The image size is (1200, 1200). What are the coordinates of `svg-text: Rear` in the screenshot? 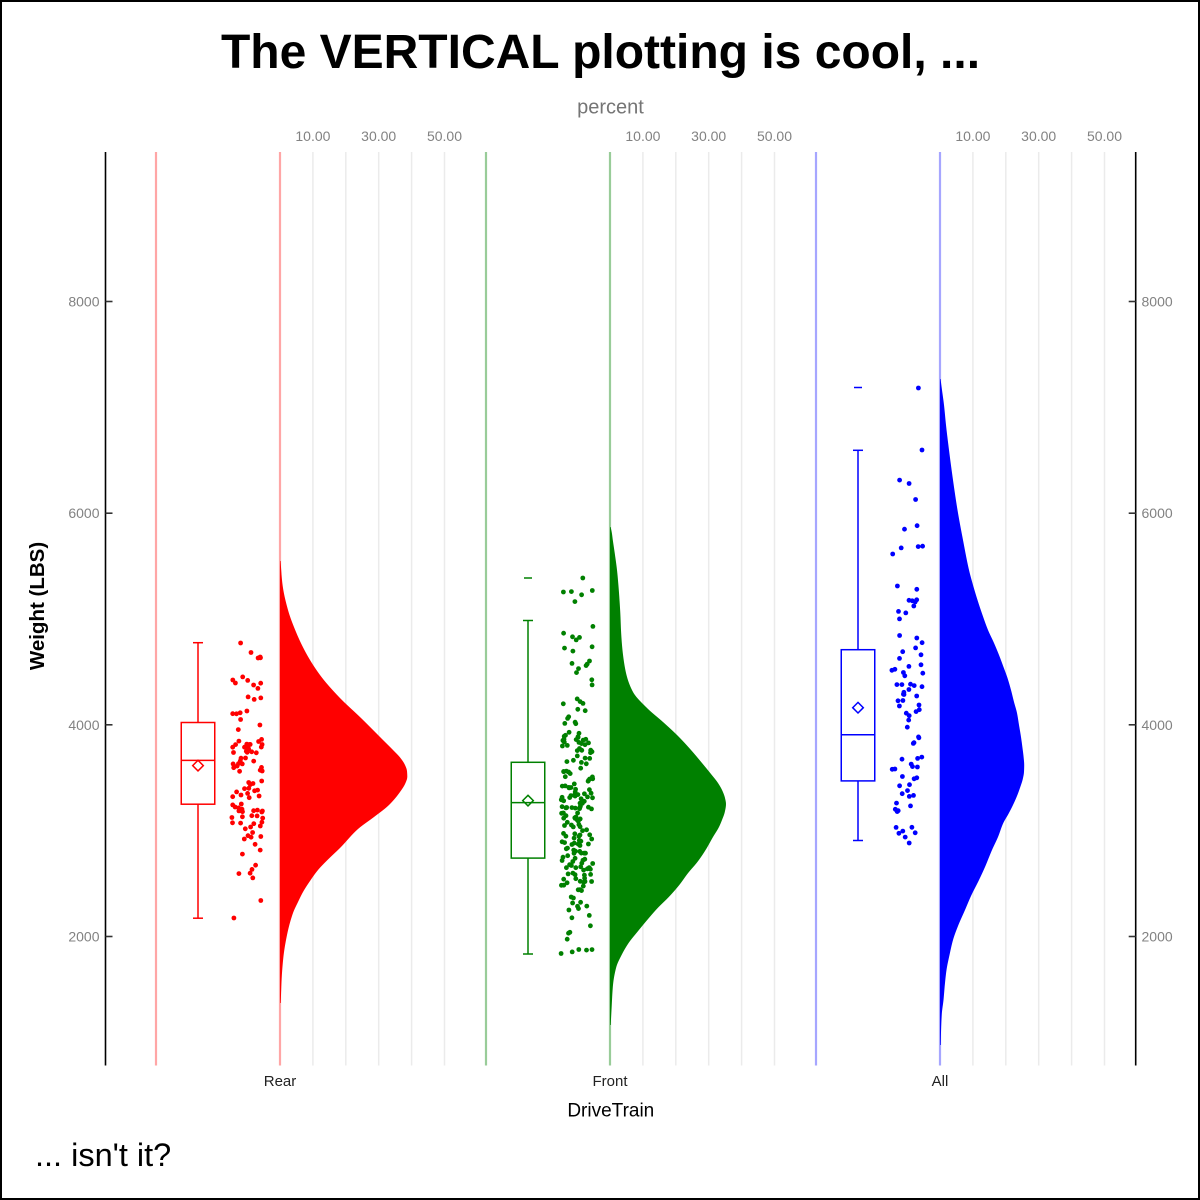 It's located at (280, 1081).